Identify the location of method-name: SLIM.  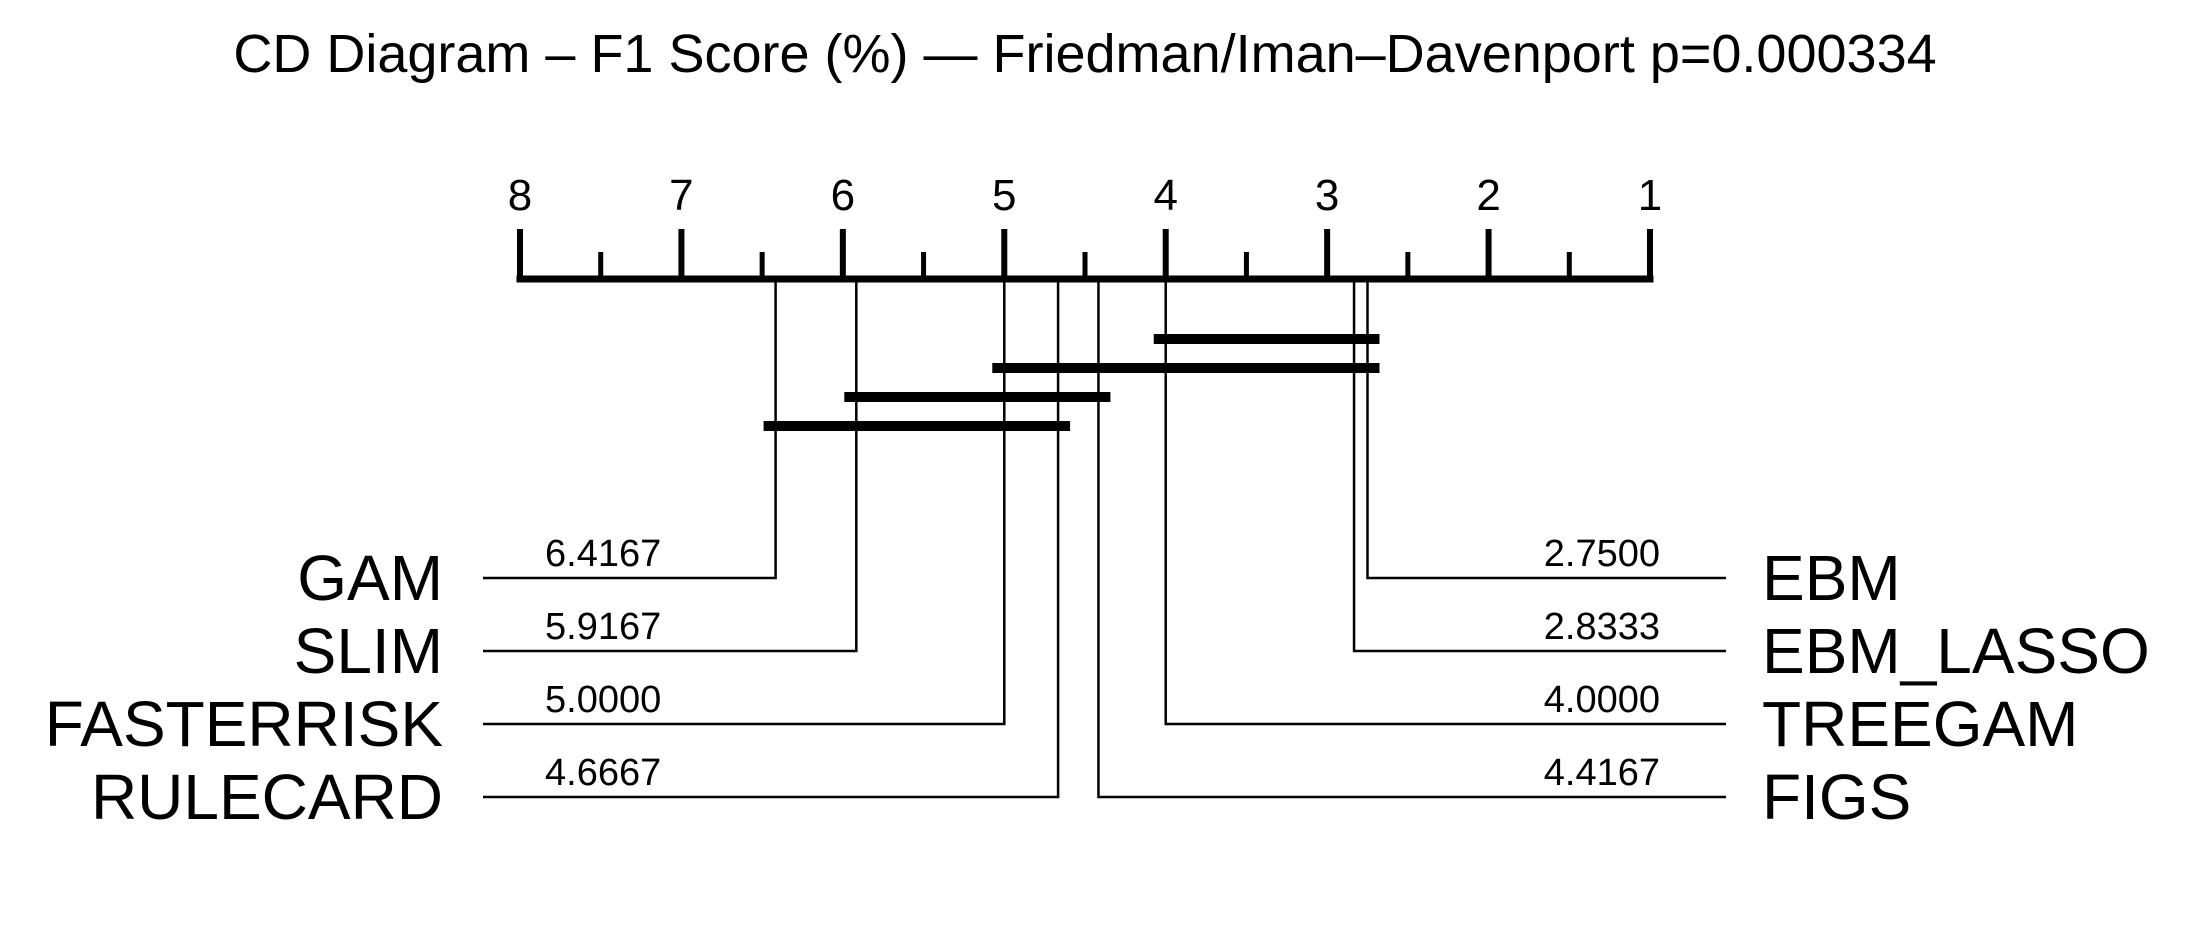
(368, 651).